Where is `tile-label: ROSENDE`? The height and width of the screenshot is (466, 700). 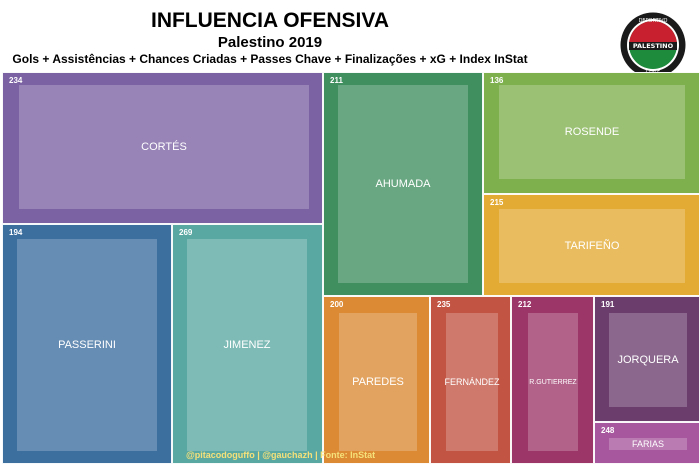 tile-label: ROSENDE is located at coordinates (592, 132).